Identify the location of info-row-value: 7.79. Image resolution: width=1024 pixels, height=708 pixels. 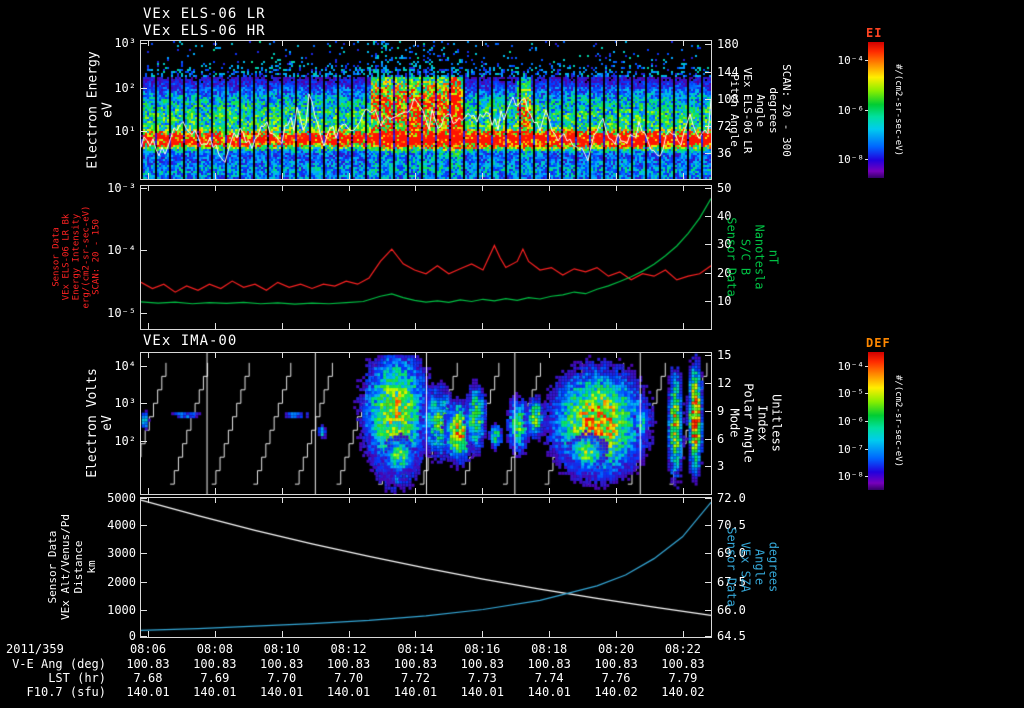
(683, 678).